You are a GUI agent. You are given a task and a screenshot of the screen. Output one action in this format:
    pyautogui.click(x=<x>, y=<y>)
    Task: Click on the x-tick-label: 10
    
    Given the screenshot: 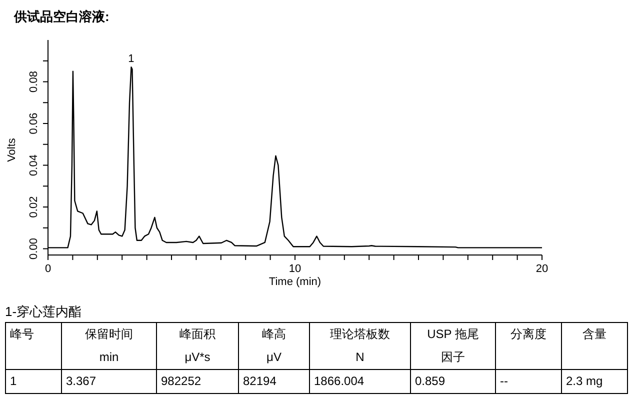 What is the action you would take?
    pyautogui.click(x=295, y=269)
    